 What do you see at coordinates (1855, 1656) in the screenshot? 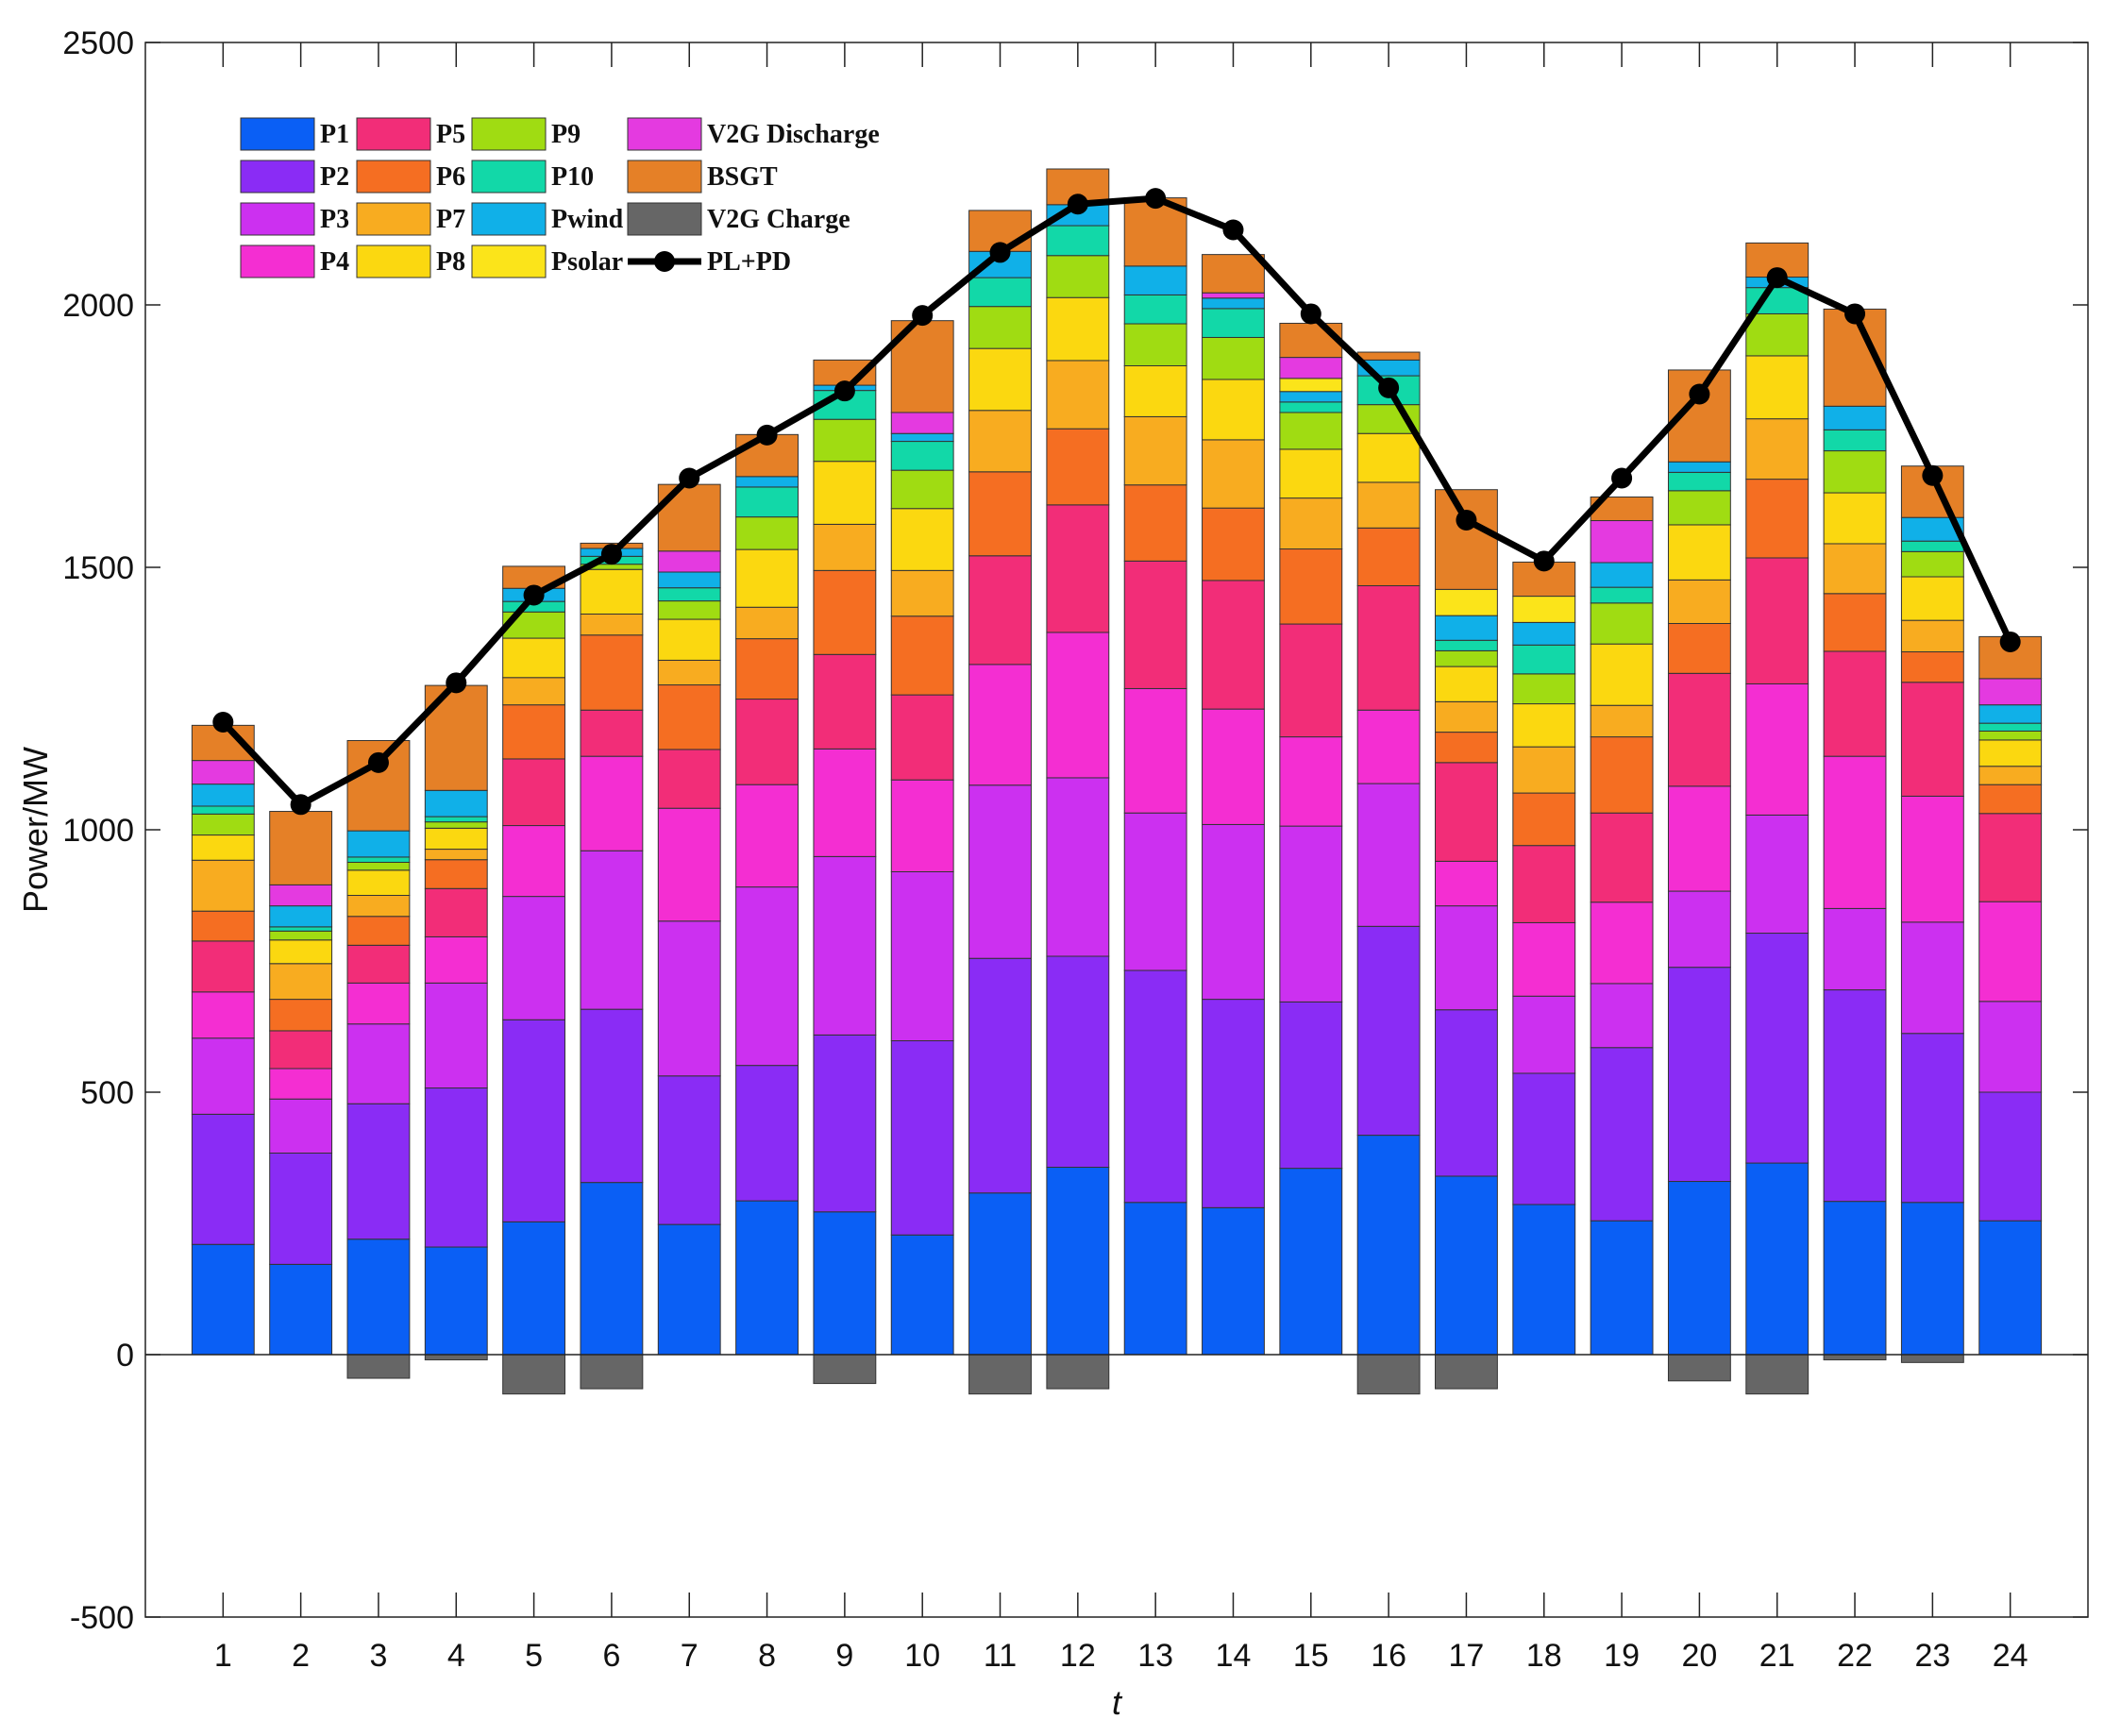
I see `x-tick-label: 22` at bounding box center [1855, 1656].